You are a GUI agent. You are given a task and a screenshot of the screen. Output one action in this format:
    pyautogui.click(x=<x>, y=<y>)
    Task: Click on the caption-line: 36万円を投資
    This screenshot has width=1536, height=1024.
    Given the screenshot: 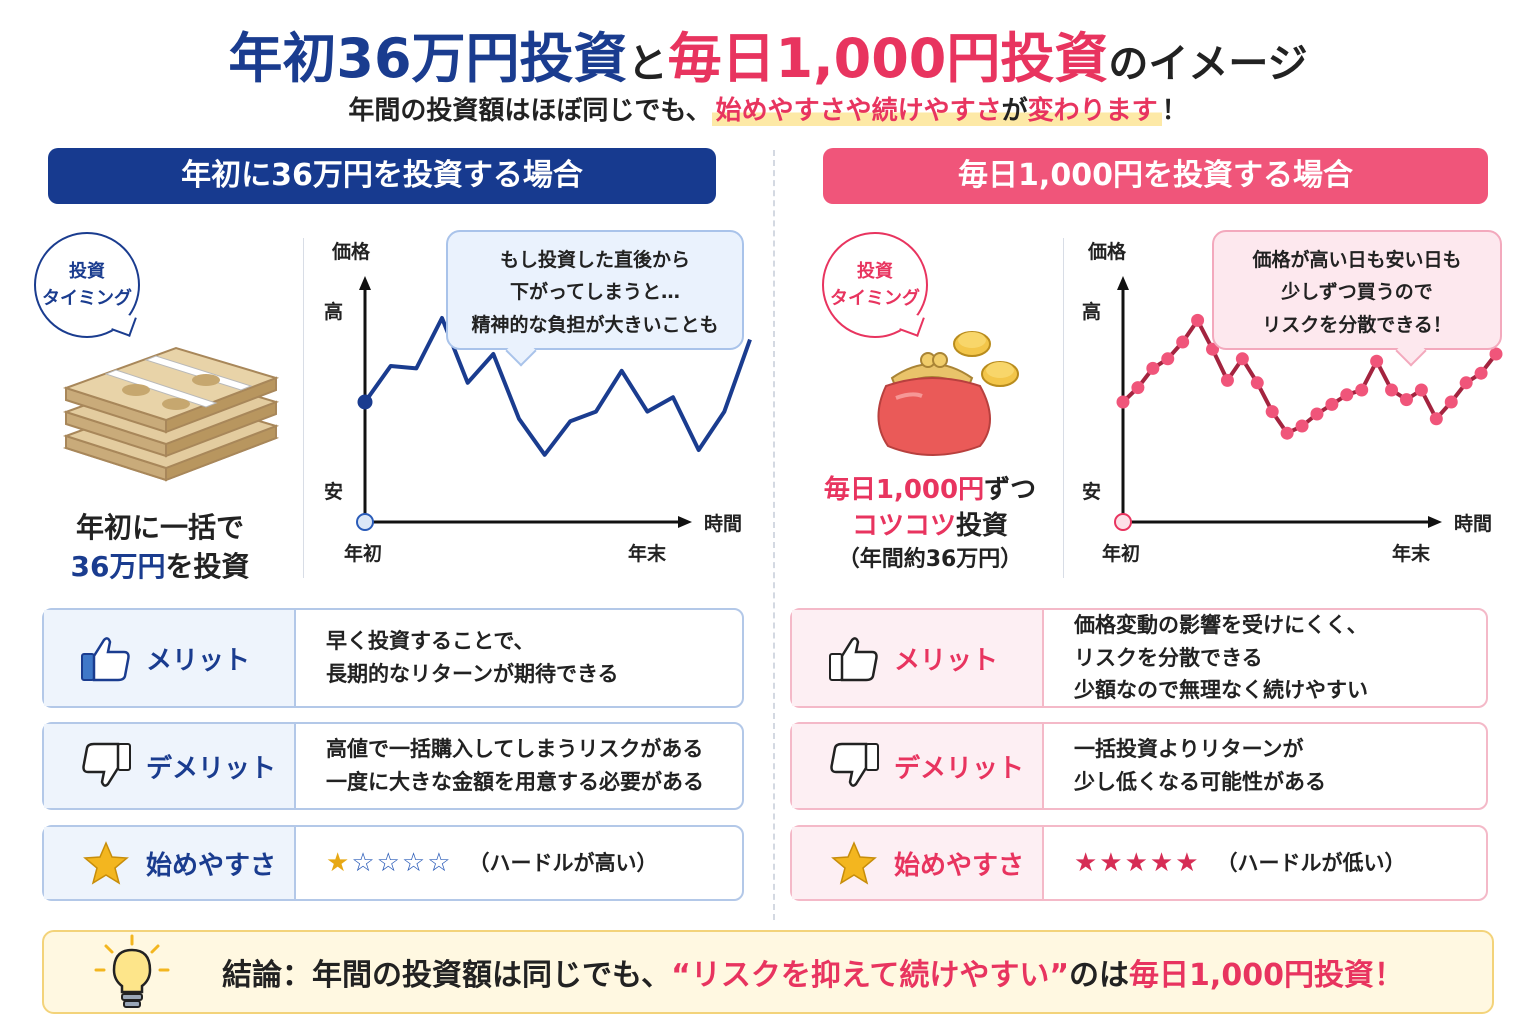 What is the action you would take?
    pyautogui.click(x=160, y=566)
    